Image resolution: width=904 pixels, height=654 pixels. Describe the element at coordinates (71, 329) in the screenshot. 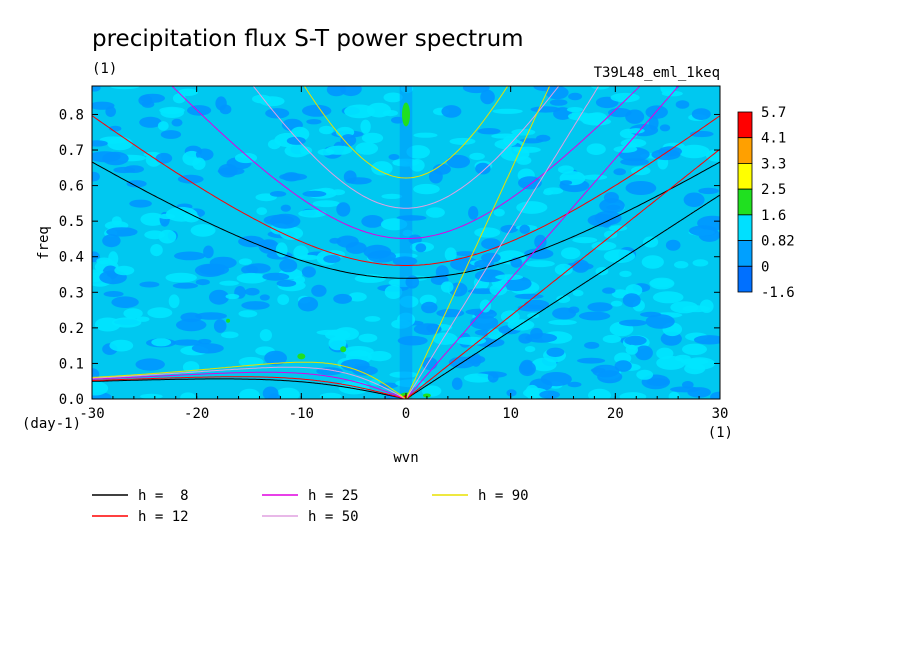

I see `y-tick-label: 0.2` at that location.